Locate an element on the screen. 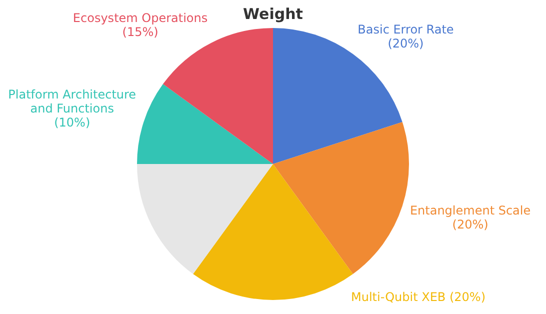  slice-label: Entanglement Scale is located at coordinates (470, 211).